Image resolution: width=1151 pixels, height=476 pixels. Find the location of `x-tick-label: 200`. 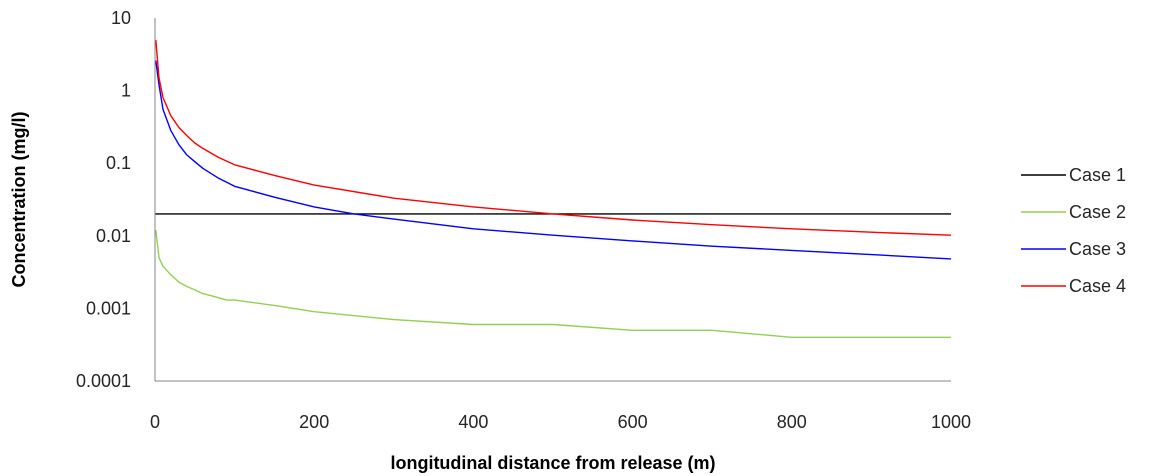

x-tick-label: 200 is located at coordinates (314, 422).